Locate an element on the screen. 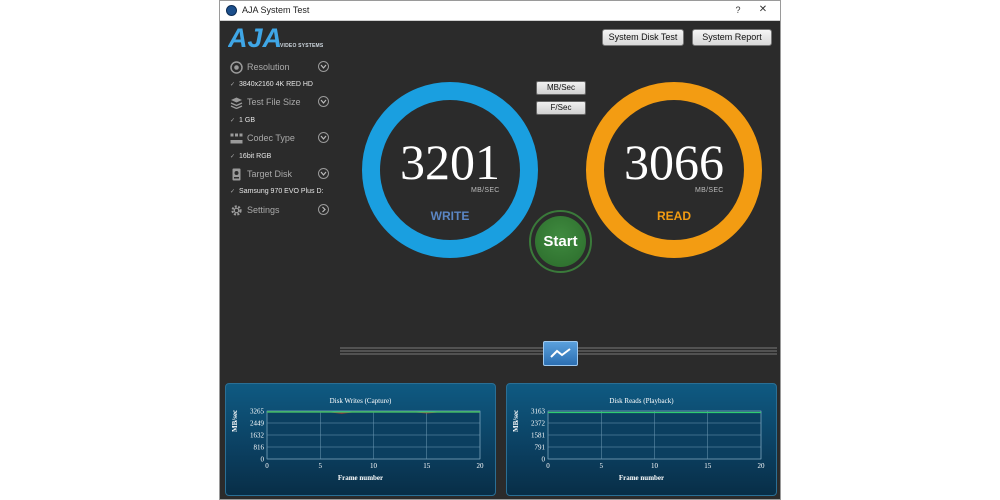 This screenshot has width=1000, height=500. title-bar: AJA System Test ? ✕ is located at coordinates (500, 11).